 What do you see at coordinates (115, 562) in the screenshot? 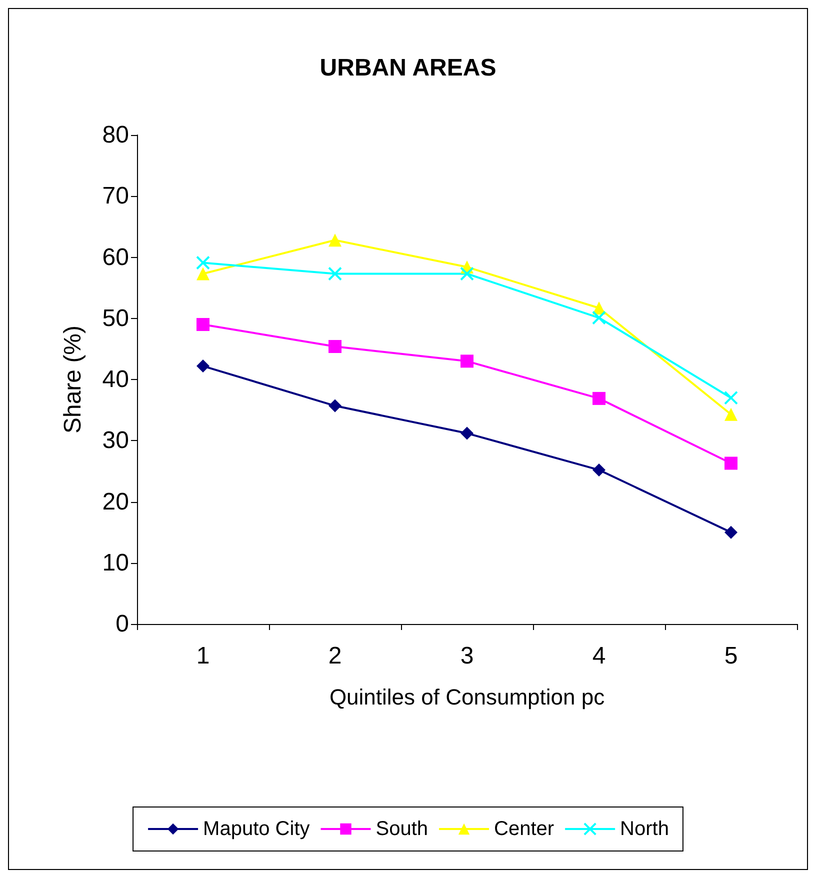
I see `y-tick-label: 10` at bounding box center [115, 562].